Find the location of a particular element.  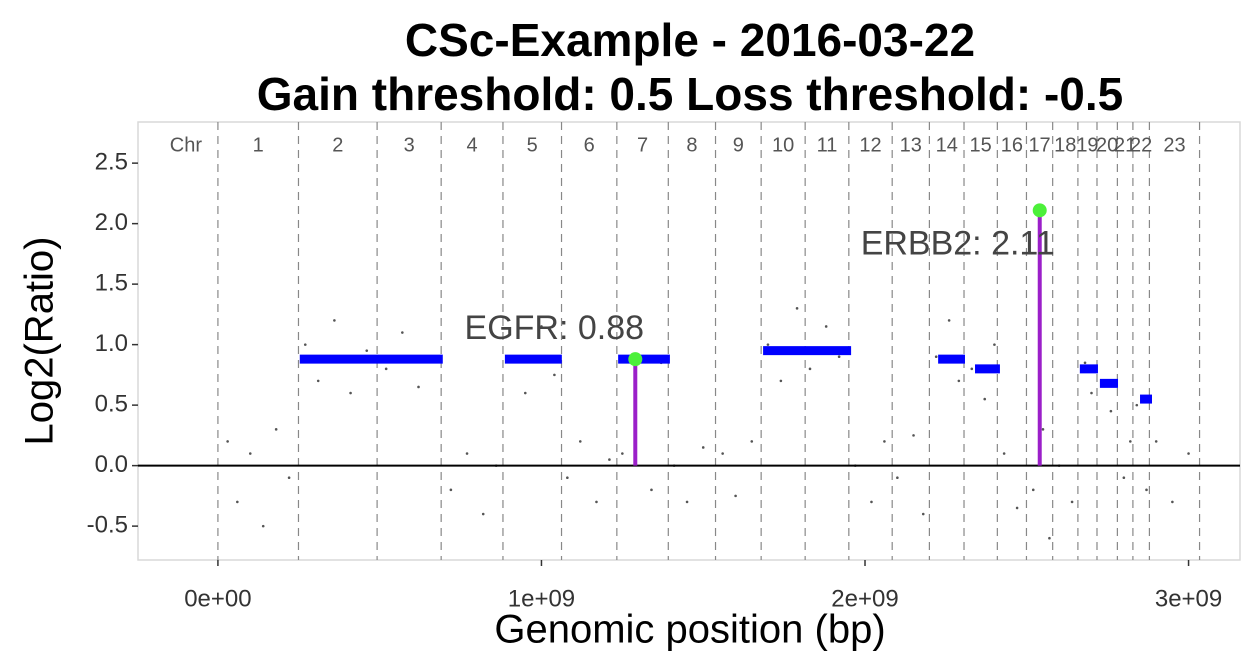

chromosome-label: 7 is located at coordinates (642, 145).